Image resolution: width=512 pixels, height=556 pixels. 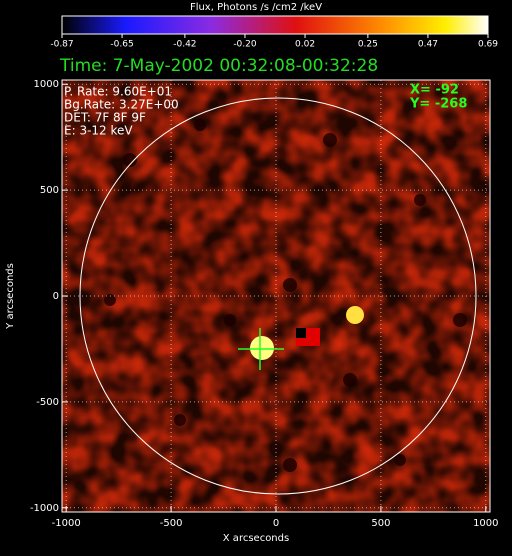 I want to click on colorbar-title: Flux, Photons /s /cm2 /keV, so click(x=256, y=7).